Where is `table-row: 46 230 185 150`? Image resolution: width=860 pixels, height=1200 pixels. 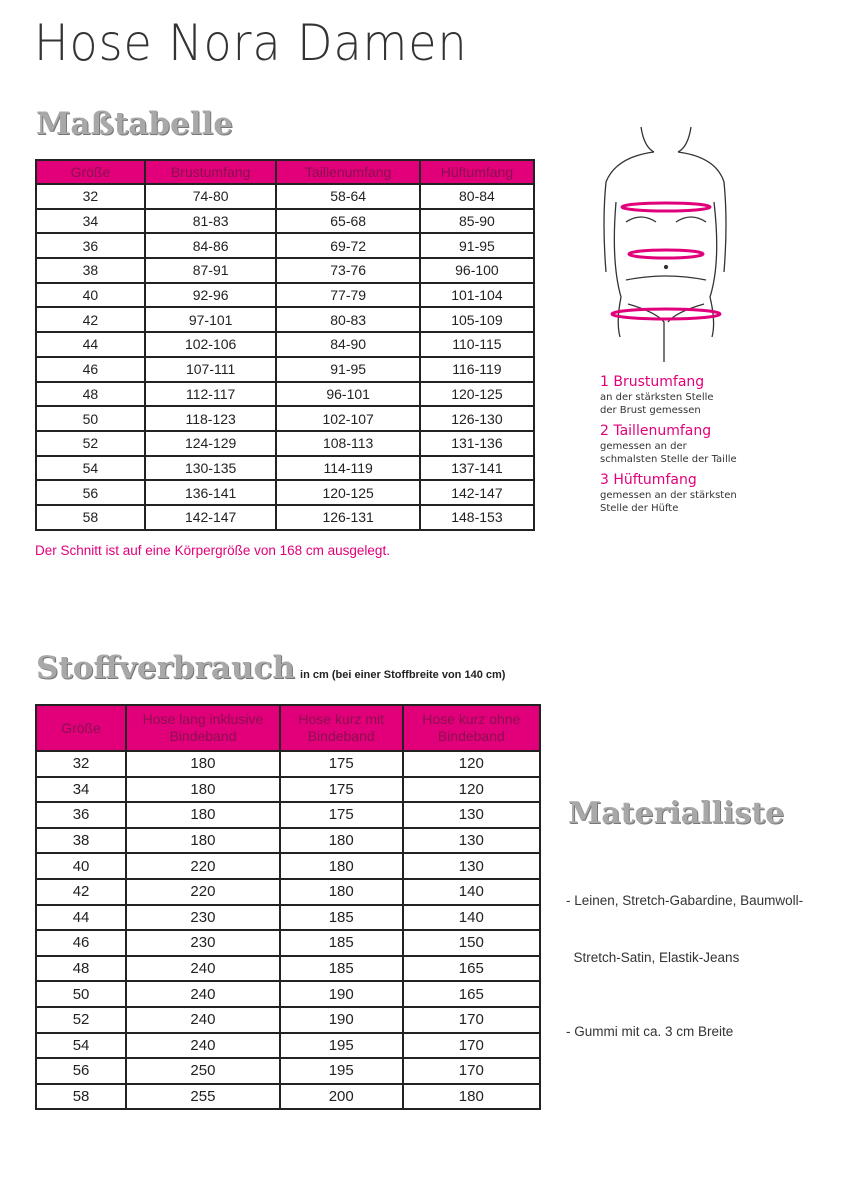 table-row: 46 230 185 150 is located at coordinates (288, 943).